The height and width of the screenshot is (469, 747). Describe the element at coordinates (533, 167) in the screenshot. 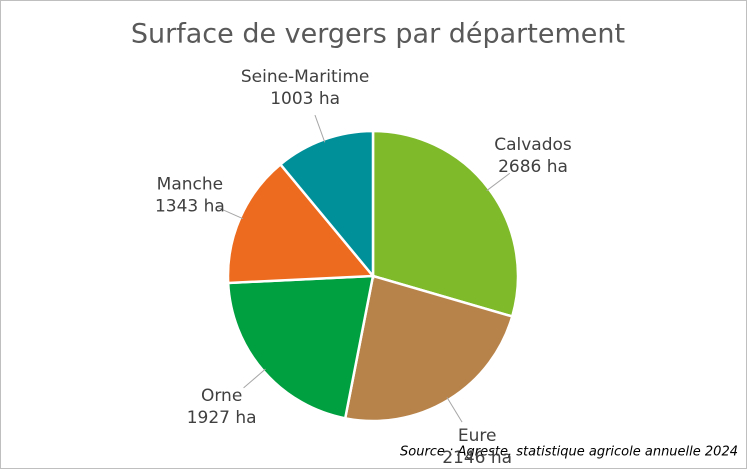

I see `value-label: 2686 ha` at that location.